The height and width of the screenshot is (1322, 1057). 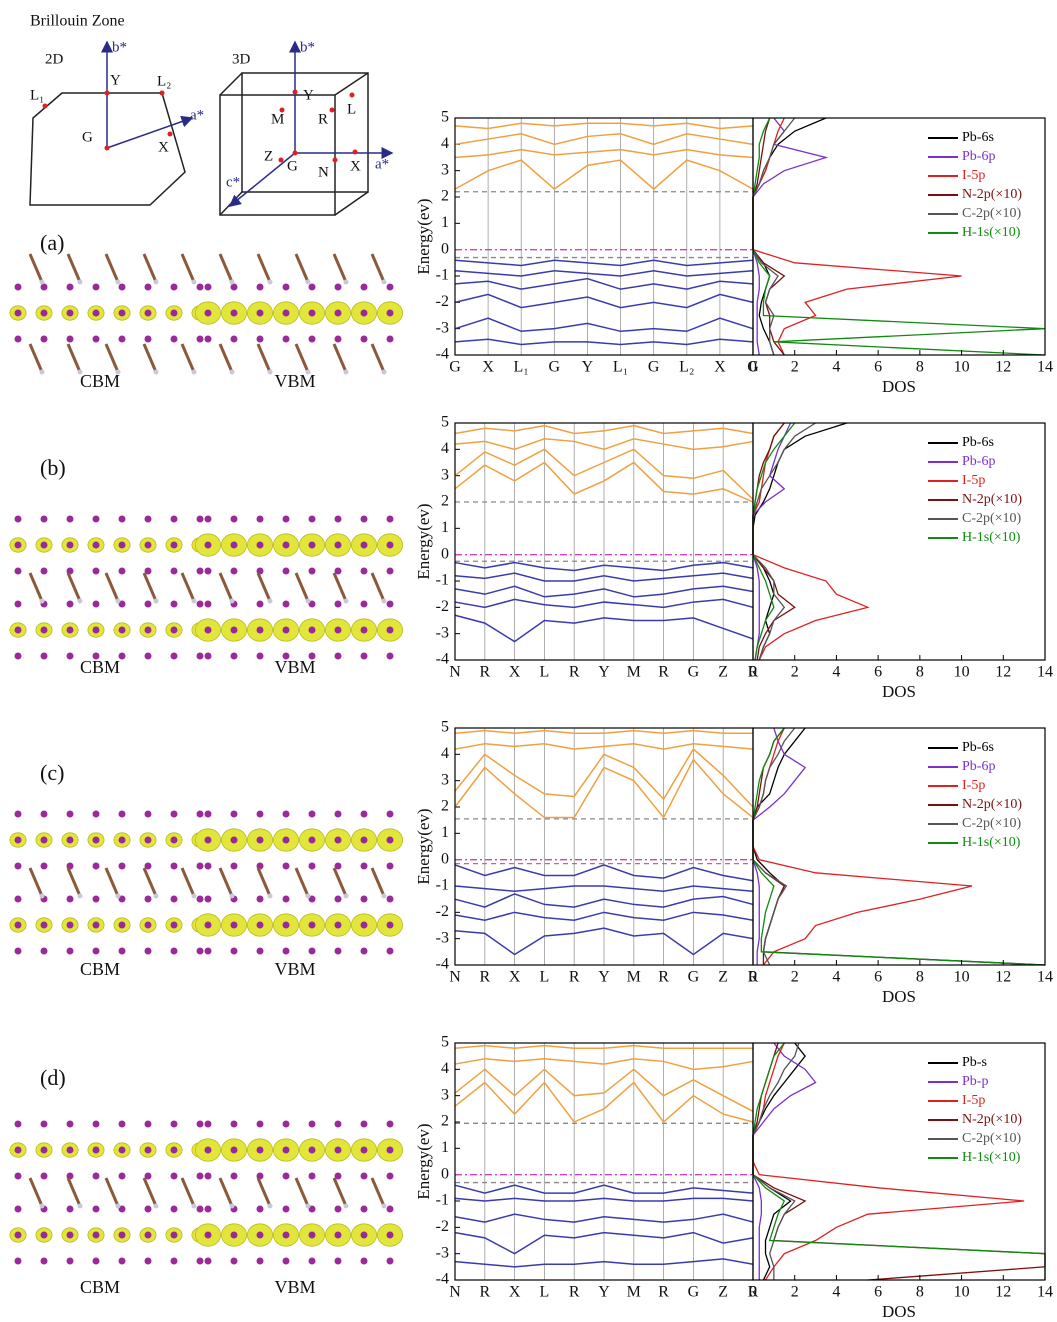 I want to click on legend-label: C-2p(×10), so click(x=992, y=213).